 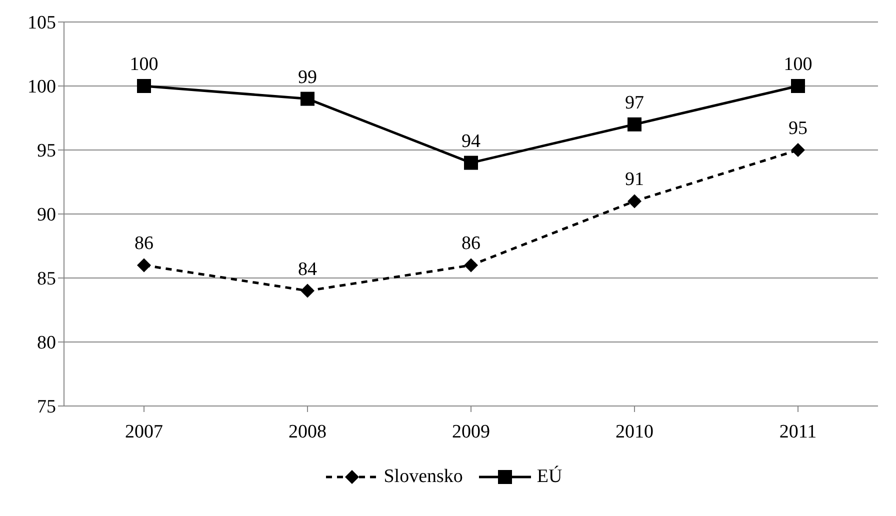 I want to click on data-label: 99, so click(x=307, y=77).